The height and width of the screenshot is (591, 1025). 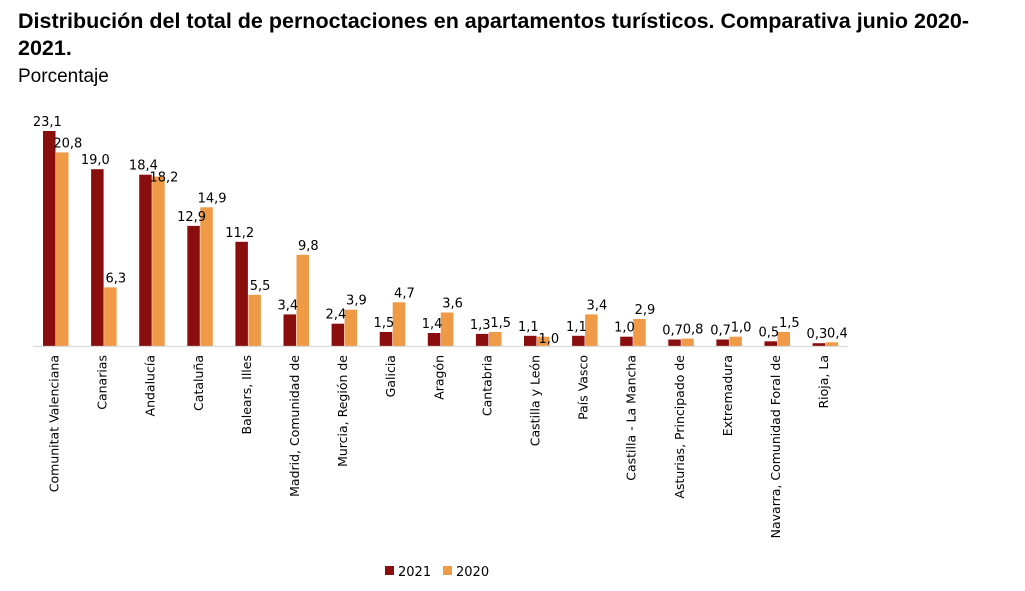 I want to click on data-label-2020-15: 1,5, so click(x=789, y=323).